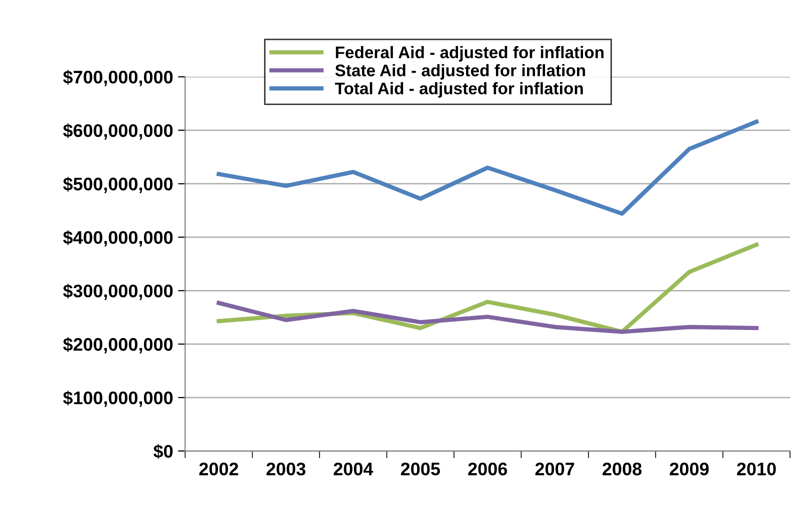 This screenshot has height=519, width=812. I want to click on legend-label: Total Aid - adjusted for inflation, so click(458, 90).